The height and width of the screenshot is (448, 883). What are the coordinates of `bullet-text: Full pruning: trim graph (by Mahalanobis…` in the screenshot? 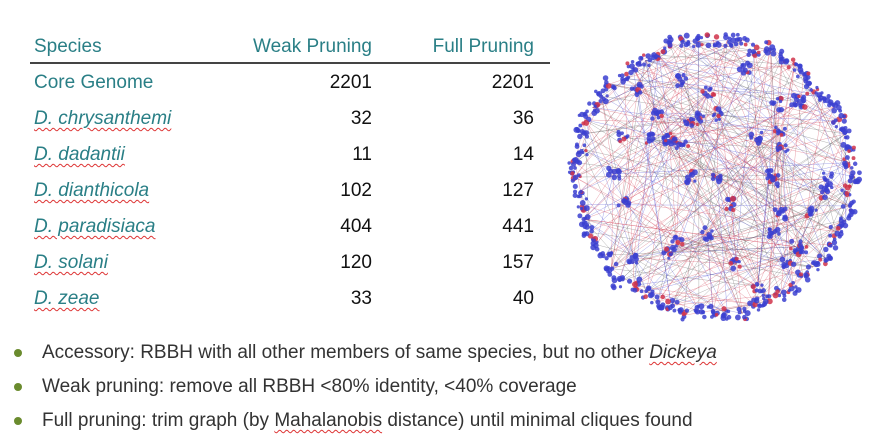 It's located at (367, 420).